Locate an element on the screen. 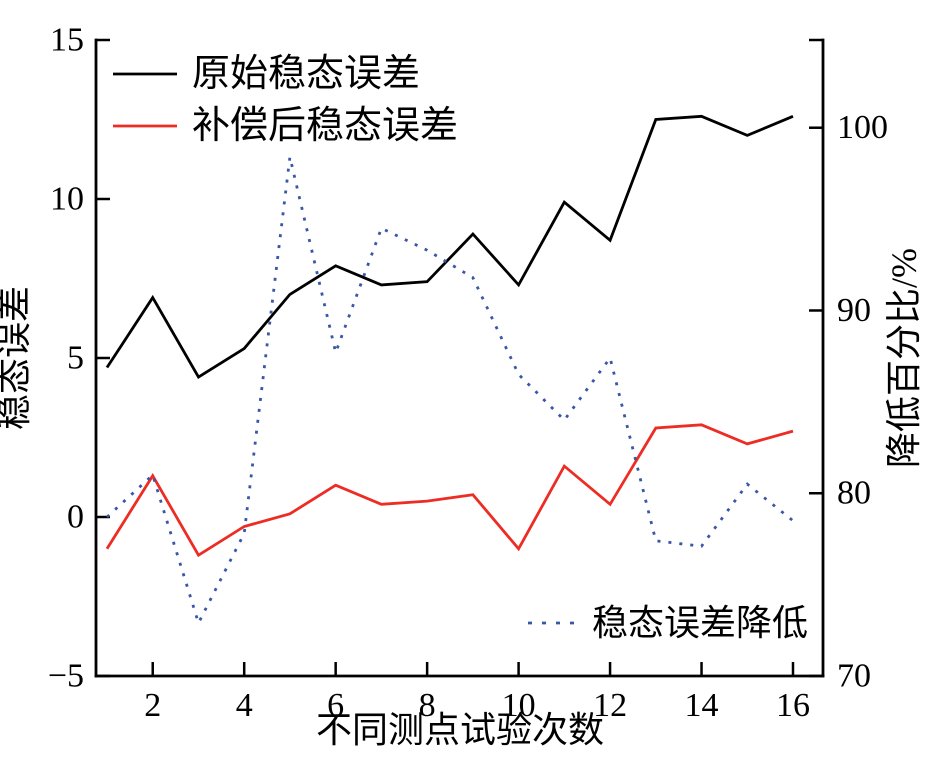 This screenshot has height=775, width=943. y-right-tick-label: 80 is located at coordinates (854, 493).